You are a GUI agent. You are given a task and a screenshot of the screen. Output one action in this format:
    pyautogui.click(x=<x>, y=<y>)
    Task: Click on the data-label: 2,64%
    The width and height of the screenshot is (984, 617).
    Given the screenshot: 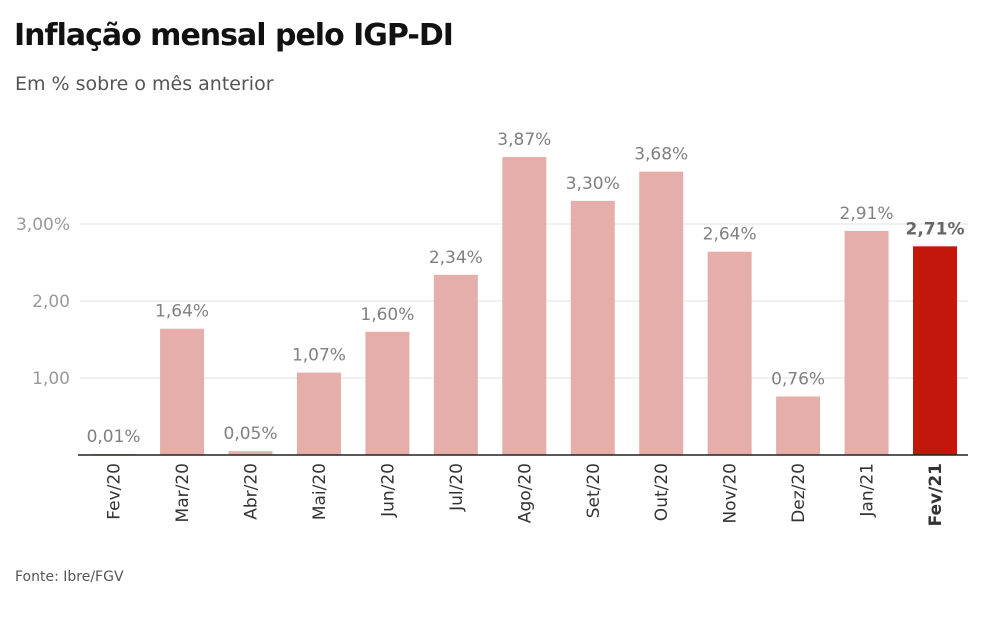 What is the action you would take?
    pyautogui.click(x=730, y=235)
    